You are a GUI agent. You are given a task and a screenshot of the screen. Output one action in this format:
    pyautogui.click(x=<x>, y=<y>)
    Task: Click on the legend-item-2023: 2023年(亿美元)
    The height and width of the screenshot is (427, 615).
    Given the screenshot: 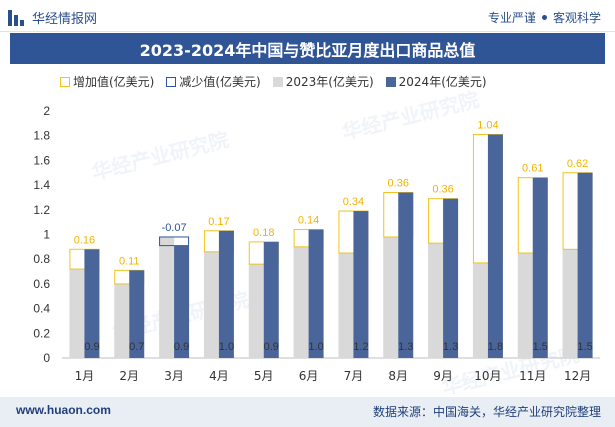 What is the action you would take?
    pyautogui.click(x=323, y=81)
    